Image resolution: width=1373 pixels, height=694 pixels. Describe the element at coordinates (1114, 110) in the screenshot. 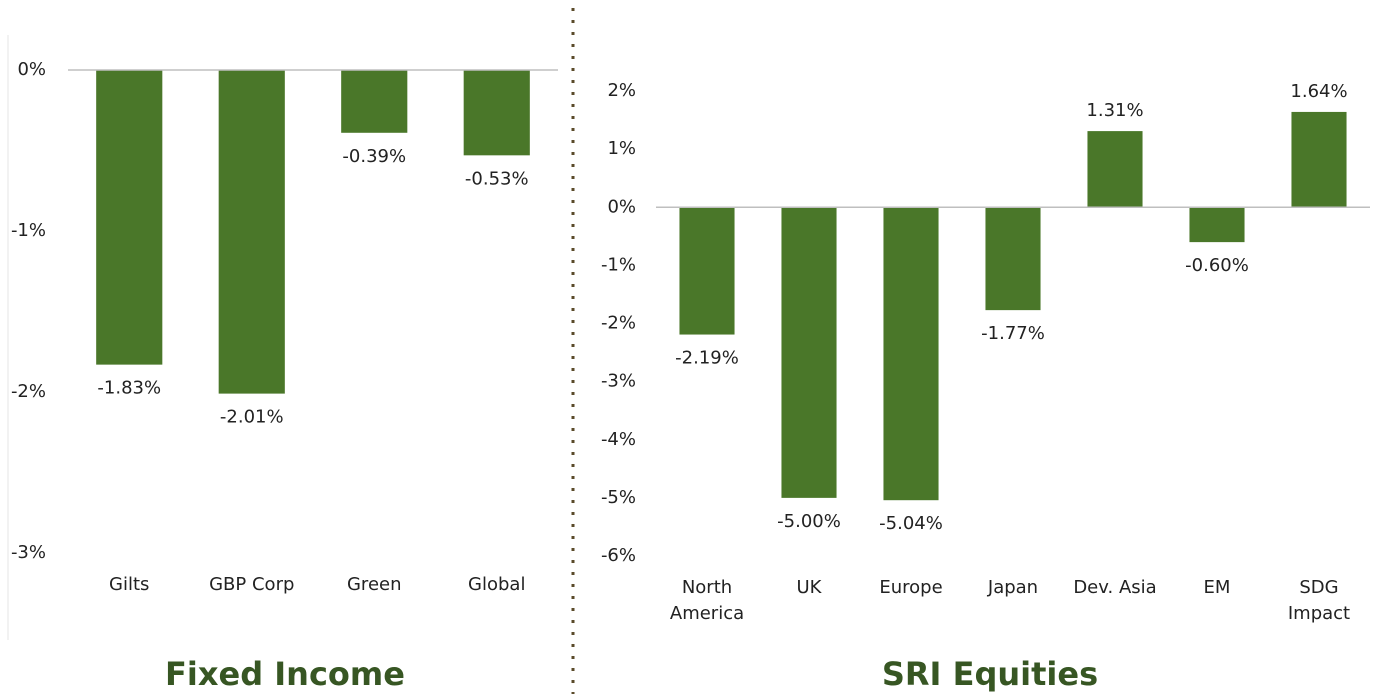

I see `value-label: 1.31%` at that location.